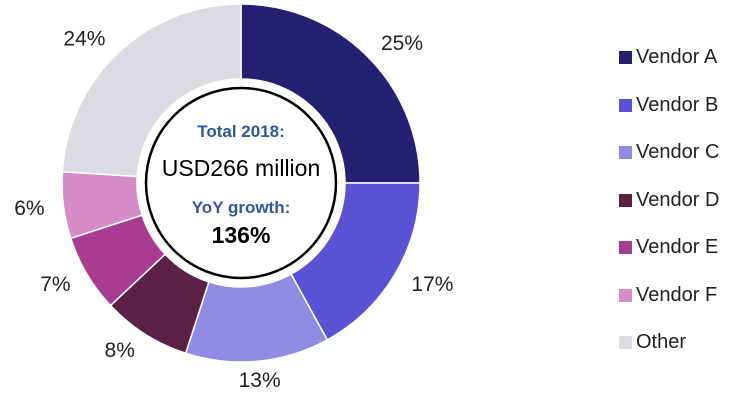 Image resolution: width=752 pixels, height=393 pixels. What do you see at coordinates (241, 207) in the screenshot?
I see `center-growth-label: YoY growth:` at bounding box center [241, 207].